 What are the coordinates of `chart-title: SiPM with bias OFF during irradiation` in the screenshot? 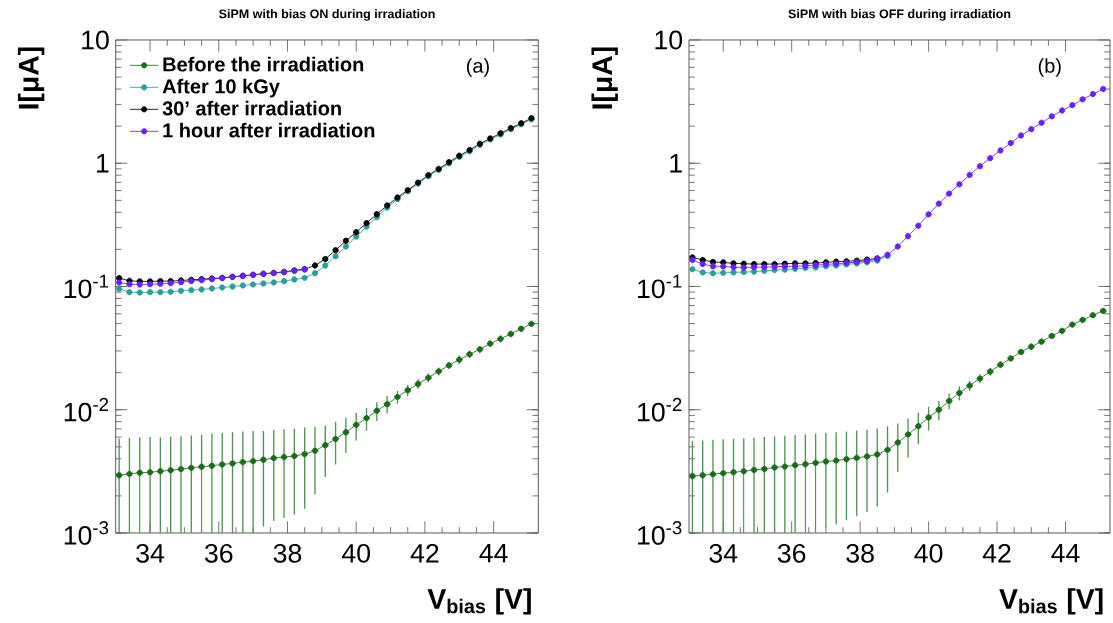 It's located at (899, 15).